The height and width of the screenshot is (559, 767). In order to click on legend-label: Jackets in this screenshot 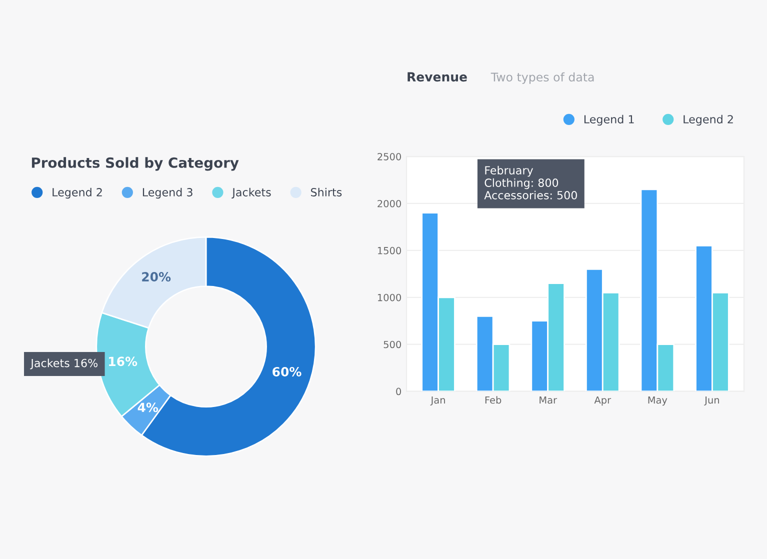, I will do `click(251, 193)`.